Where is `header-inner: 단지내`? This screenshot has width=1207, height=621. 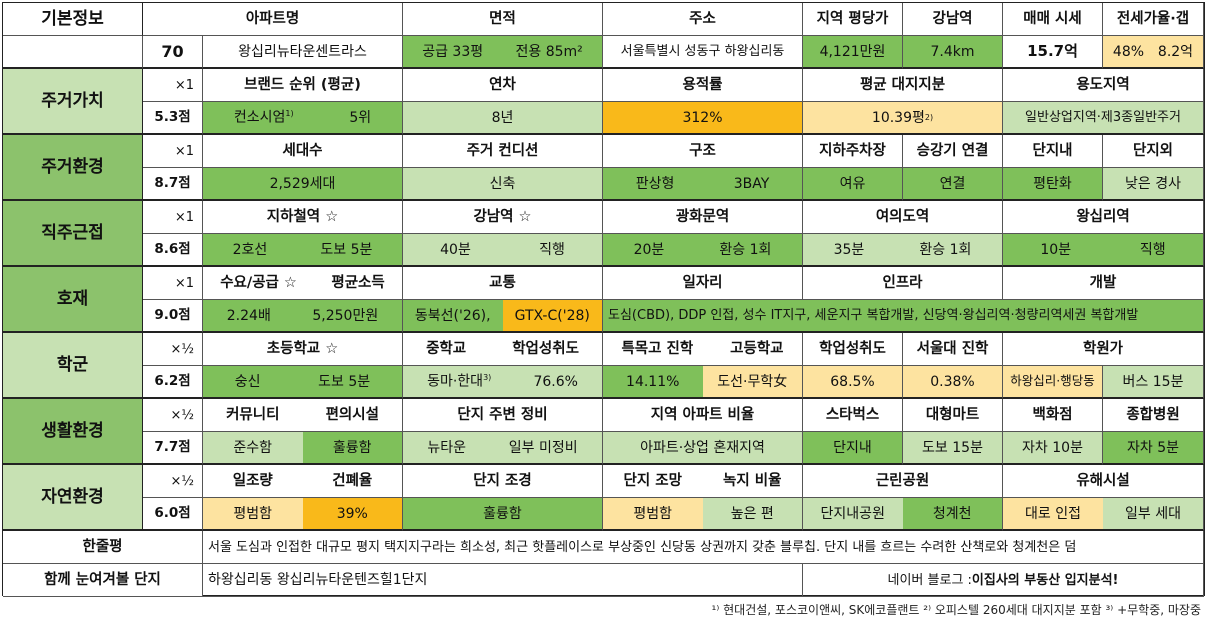
header-inner: 단지내 is located at coordinates (1053, 151).